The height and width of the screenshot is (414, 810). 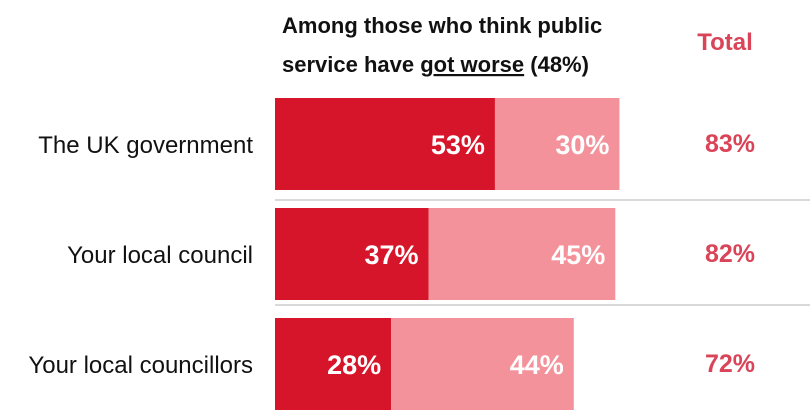 What do you see at coordinates (730, 364) in the screenshot?
I see `total-value-label: 72%` at bounding box center [730, 364].